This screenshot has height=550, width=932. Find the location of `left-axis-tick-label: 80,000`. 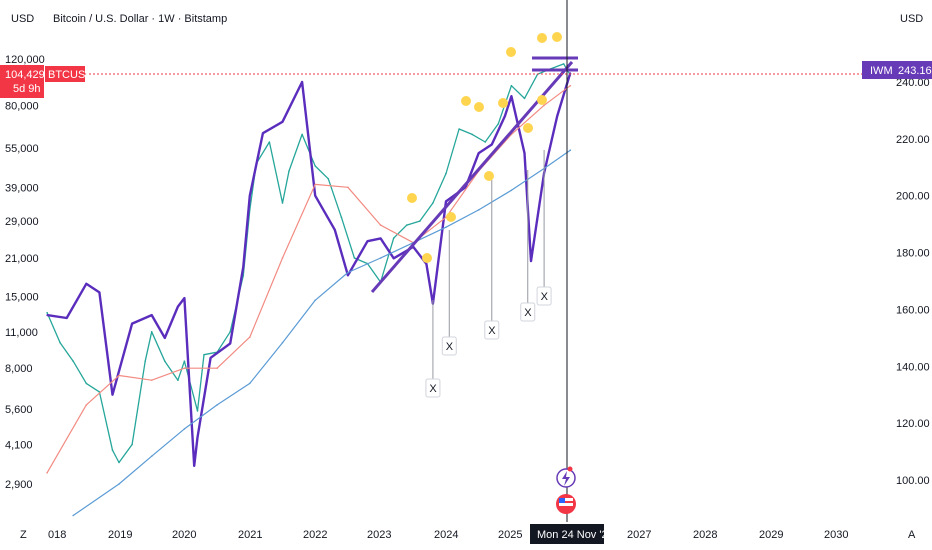

left-axis-tick-label: 80,000 is located at coordinates (22, 106).